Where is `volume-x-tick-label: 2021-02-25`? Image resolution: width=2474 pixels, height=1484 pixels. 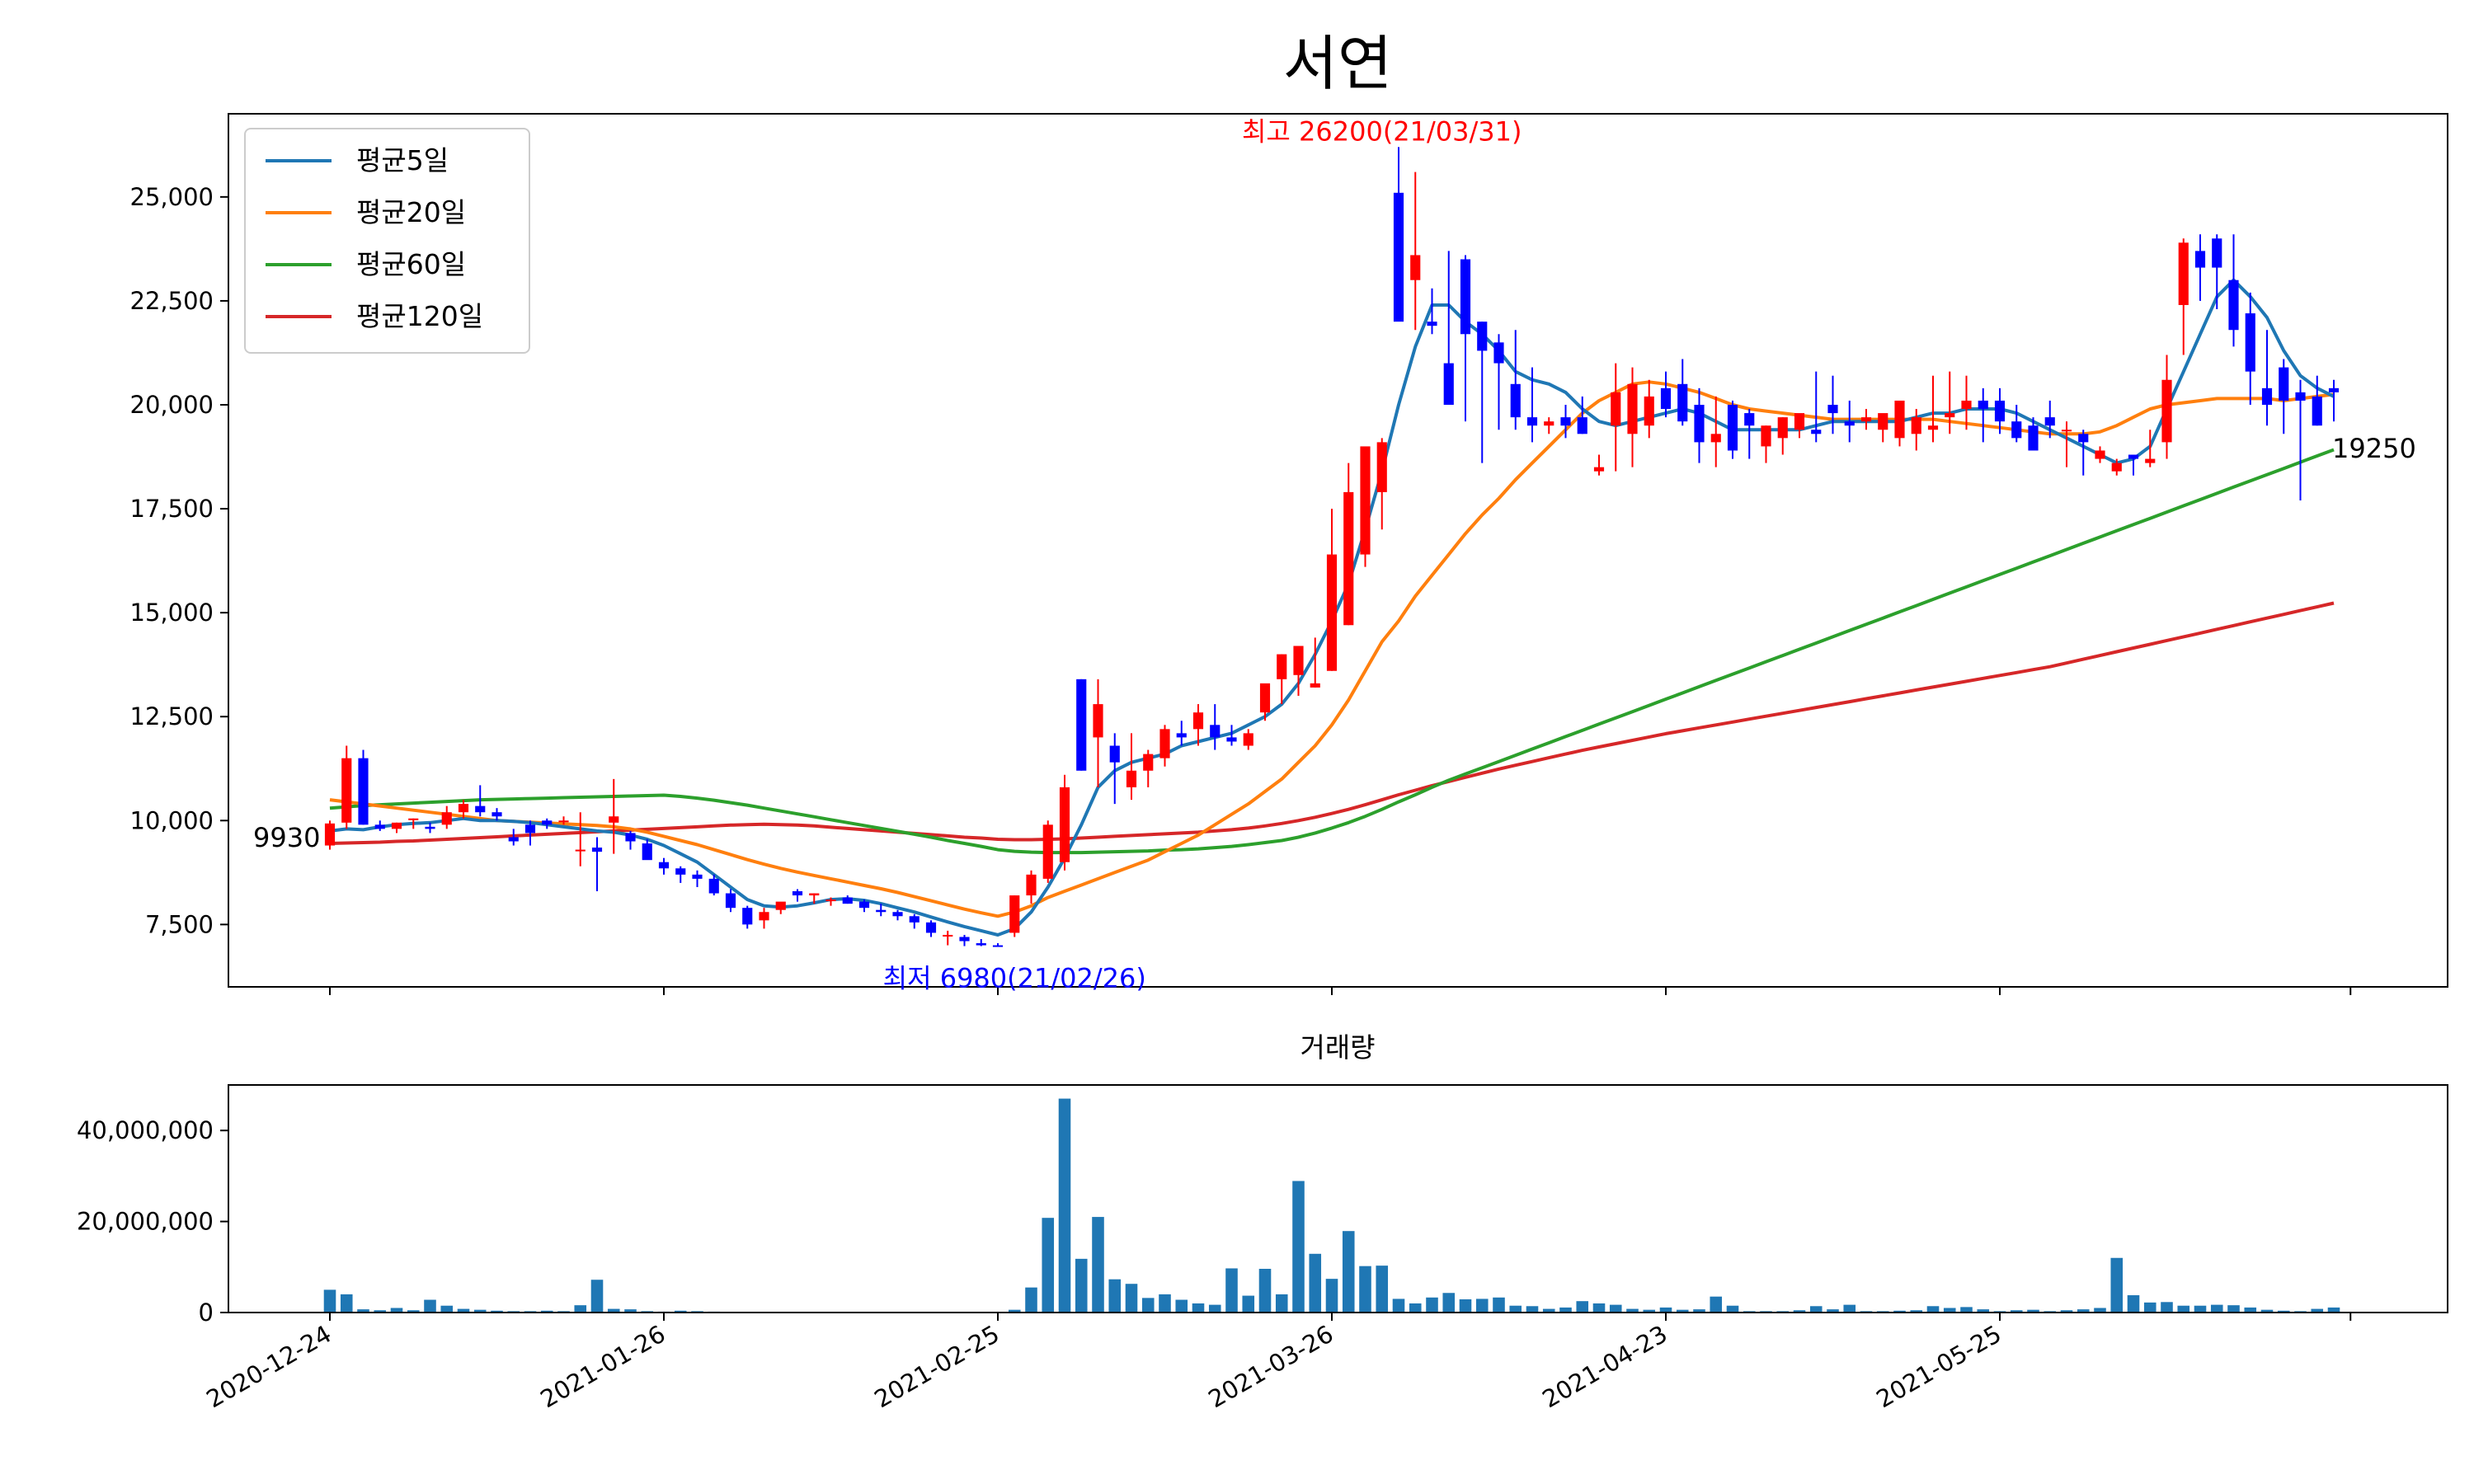
volume-x-tick-label: 2021-02-25 is located at coordinates (937, 1367).